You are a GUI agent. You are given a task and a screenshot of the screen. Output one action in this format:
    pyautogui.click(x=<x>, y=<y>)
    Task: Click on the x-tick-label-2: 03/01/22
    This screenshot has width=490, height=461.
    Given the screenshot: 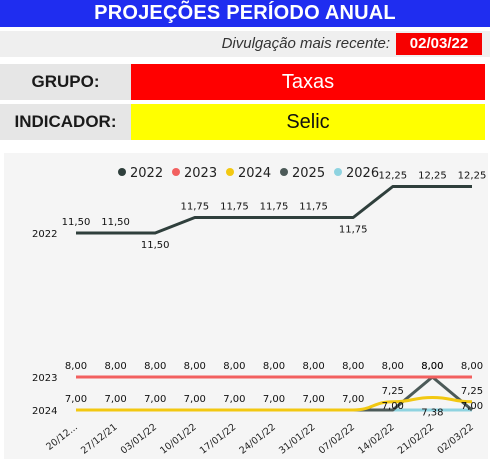 What is the action you would take?
    pyautogui.click(x=139, y=439)
    